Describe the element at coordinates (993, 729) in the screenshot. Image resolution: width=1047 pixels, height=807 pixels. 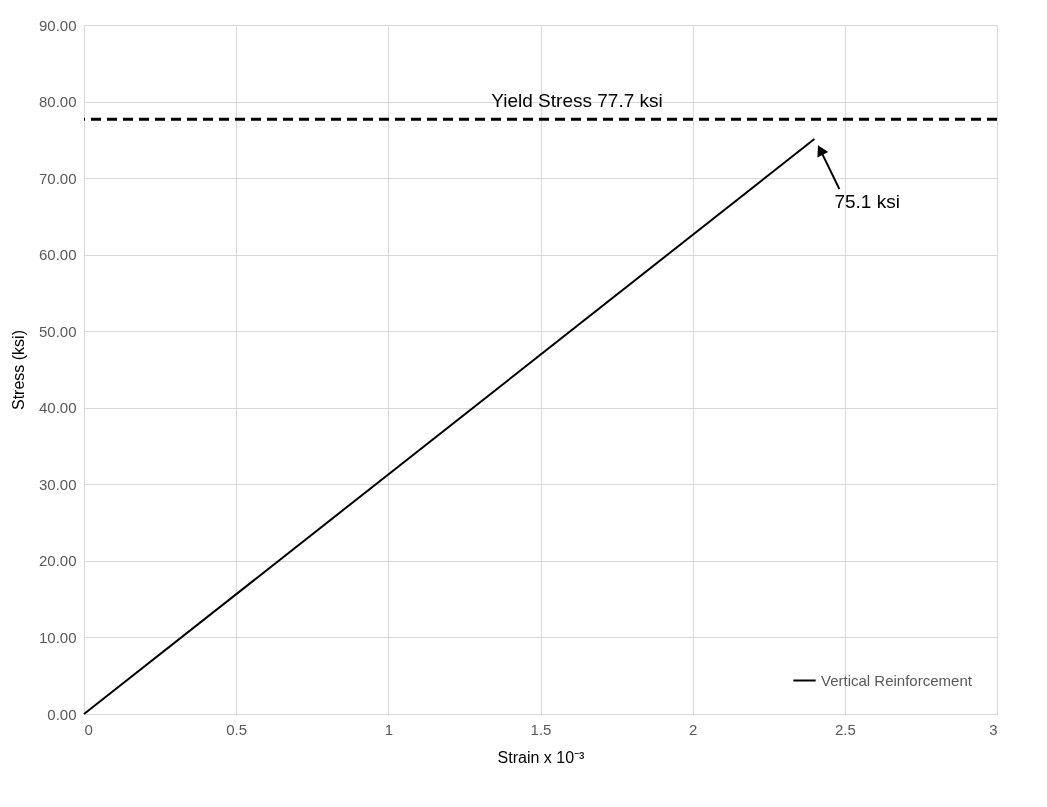
I see `x-tick-label: 3` at that location.